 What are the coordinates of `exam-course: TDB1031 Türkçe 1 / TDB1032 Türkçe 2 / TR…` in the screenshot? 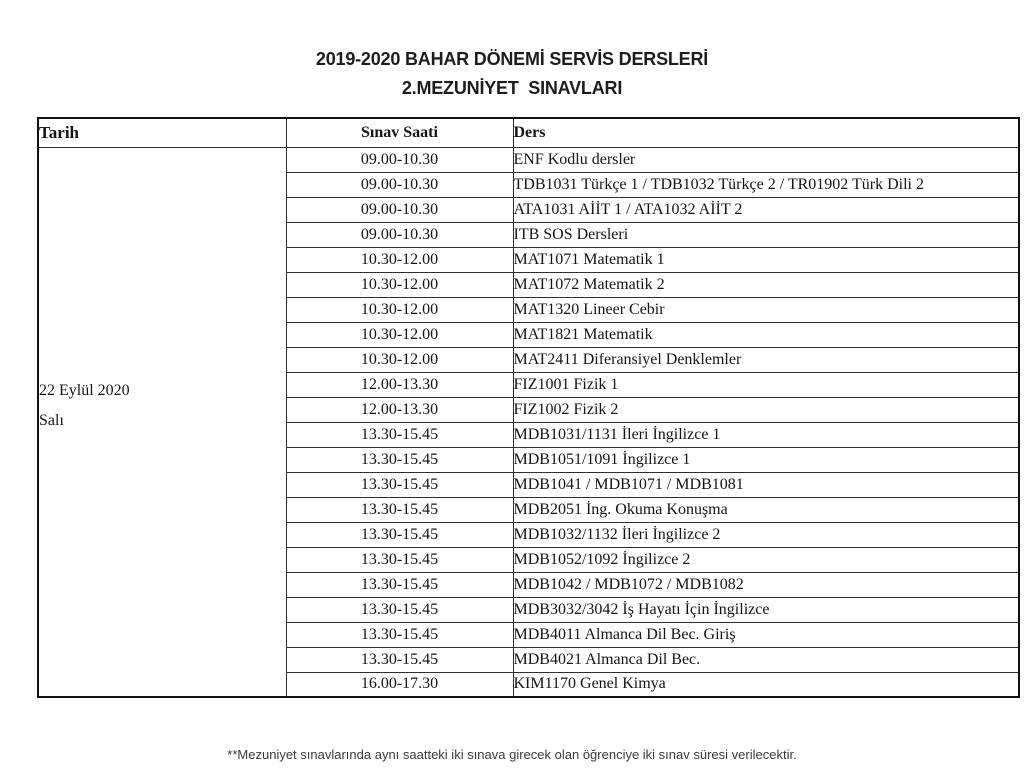 It's located at (766, 184).